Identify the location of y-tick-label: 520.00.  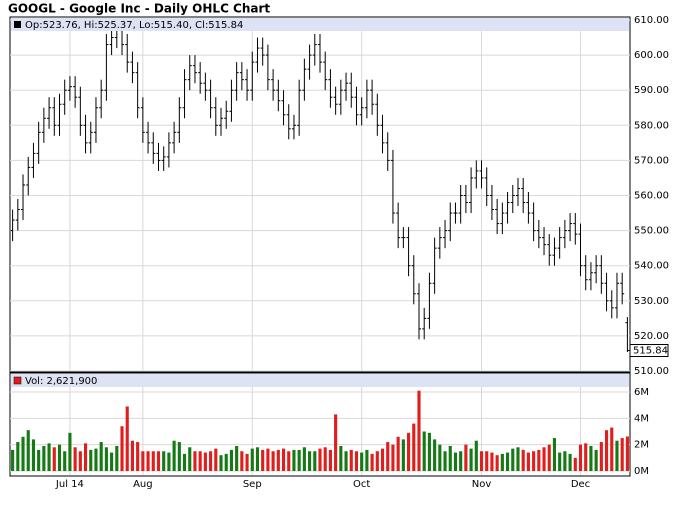
(651, 336).